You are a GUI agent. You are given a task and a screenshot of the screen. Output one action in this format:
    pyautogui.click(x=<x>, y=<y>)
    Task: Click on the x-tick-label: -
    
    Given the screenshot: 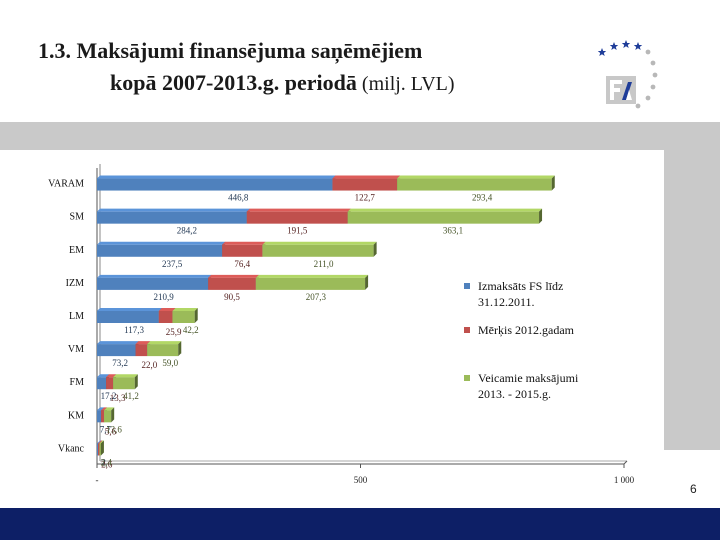 What is the action you would take?
    pyautogui.click(x=97, y=480)
    